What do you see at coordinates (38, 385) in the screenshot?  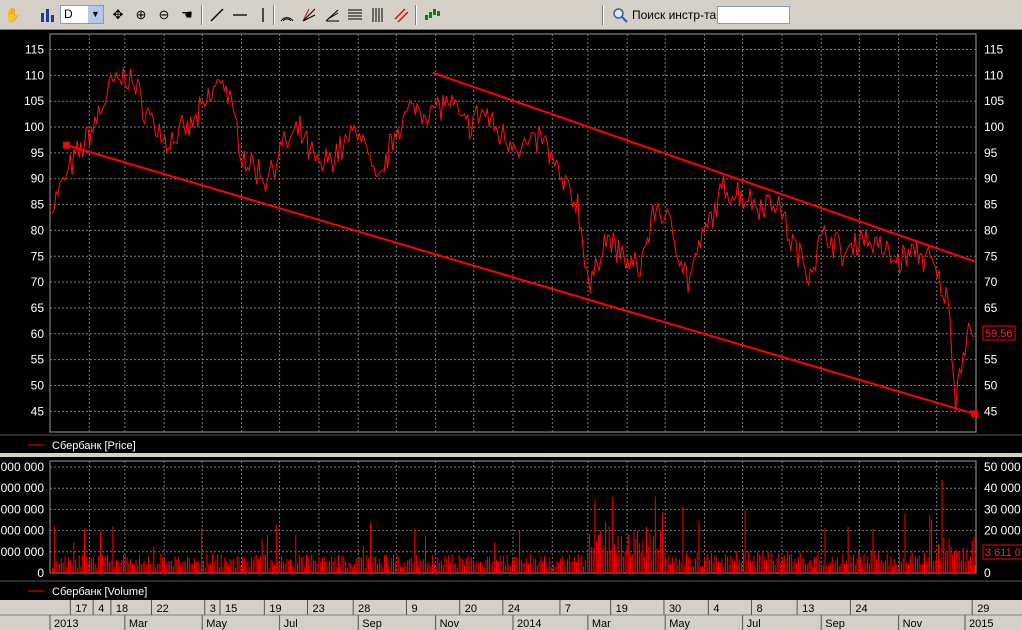 I see `price-tick-label-left: 50` at bounding box center [38, 385].